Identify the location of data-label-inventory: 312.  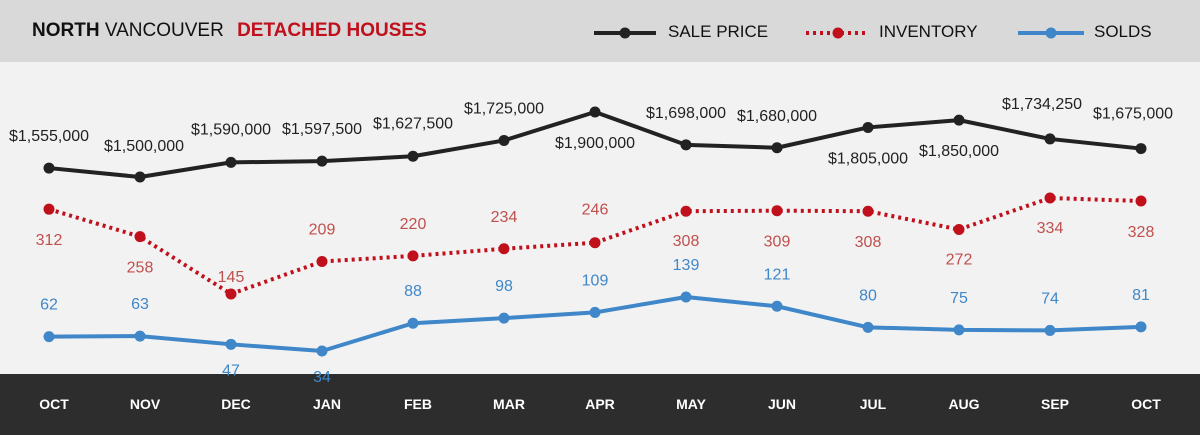
(49, 240).